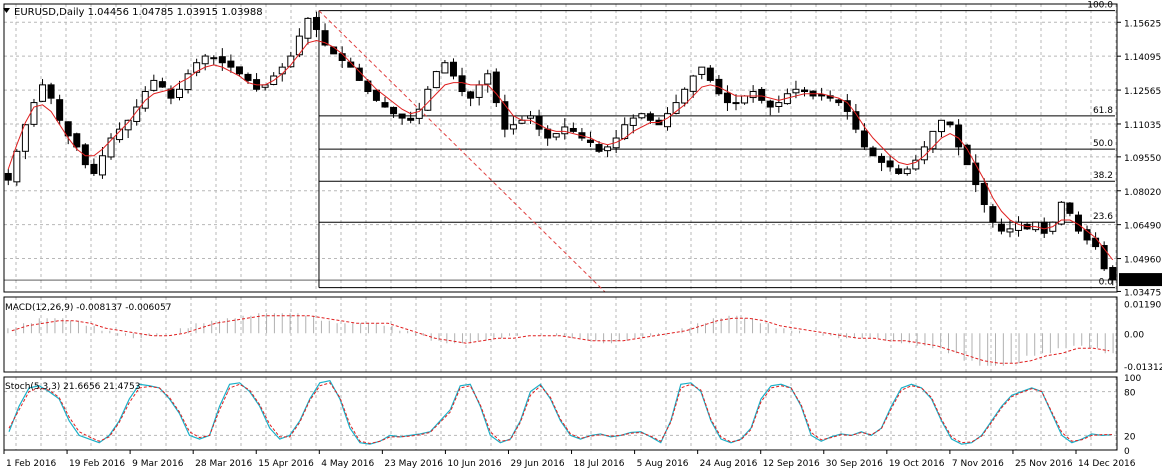 This screenshot has height=473, width=1162. What do you see at coordinates (1103, 144) in the screenshot?
I see `fib-level-label: 50.0` at bounding box center [1103, 144].